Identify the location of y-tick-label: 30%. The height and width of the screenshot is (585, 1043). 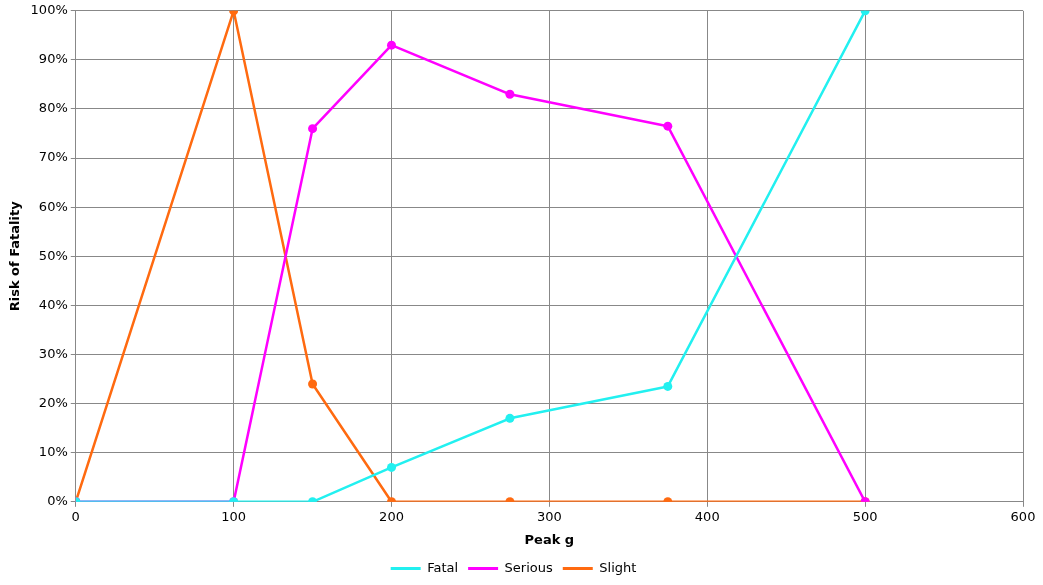
(53, 353).